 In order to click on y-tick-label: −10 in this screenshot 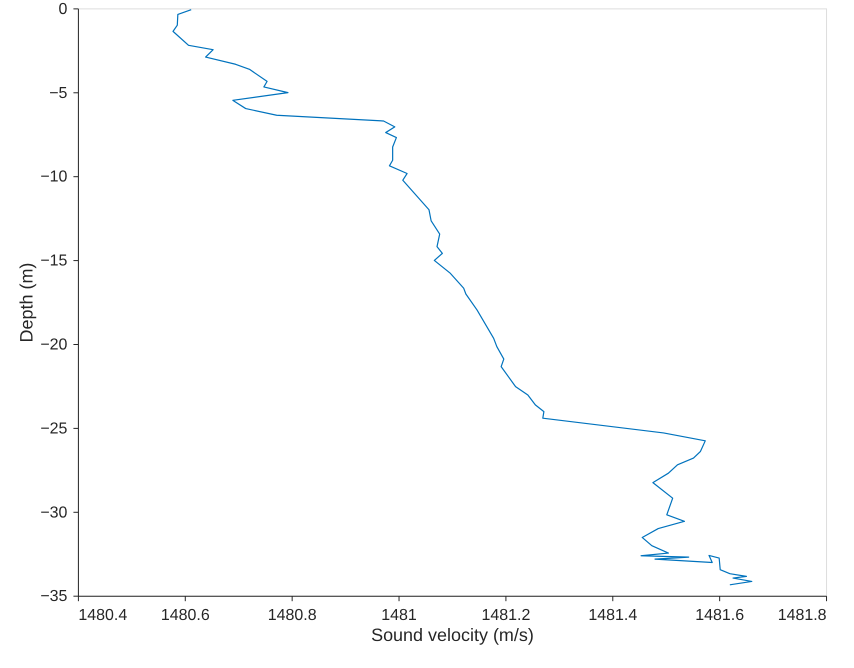, I will do `click(54, 177)`.